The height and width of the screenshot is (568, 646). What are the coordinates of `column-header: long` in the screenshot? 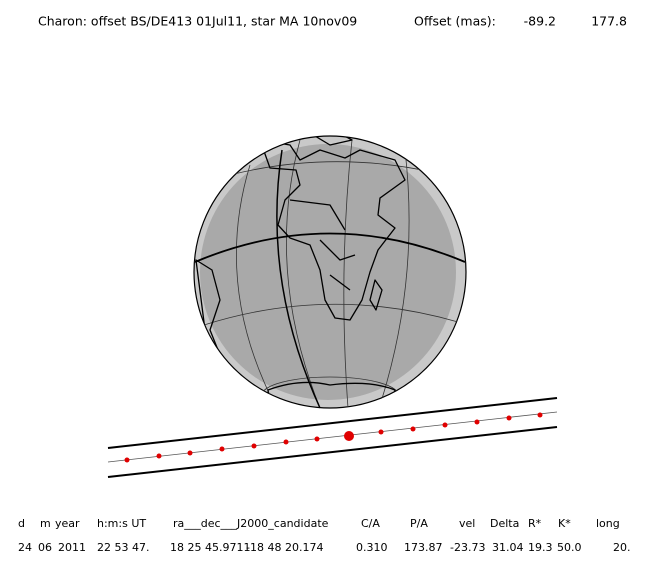 It's located at (608, 523).